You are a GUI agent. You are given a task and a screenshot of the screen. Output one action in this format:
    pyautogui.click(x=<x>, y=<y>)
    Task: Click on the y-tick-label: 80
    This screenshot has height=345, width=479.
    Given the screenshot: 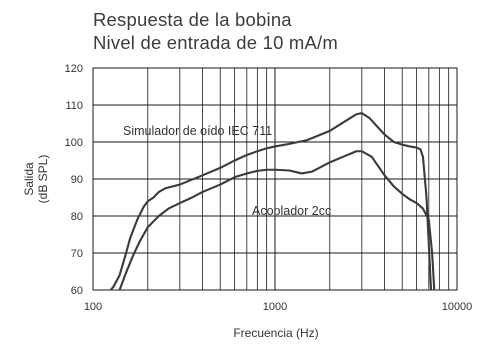 What is the action you would take?
    pyautogui.click(x=77, y=217)
    